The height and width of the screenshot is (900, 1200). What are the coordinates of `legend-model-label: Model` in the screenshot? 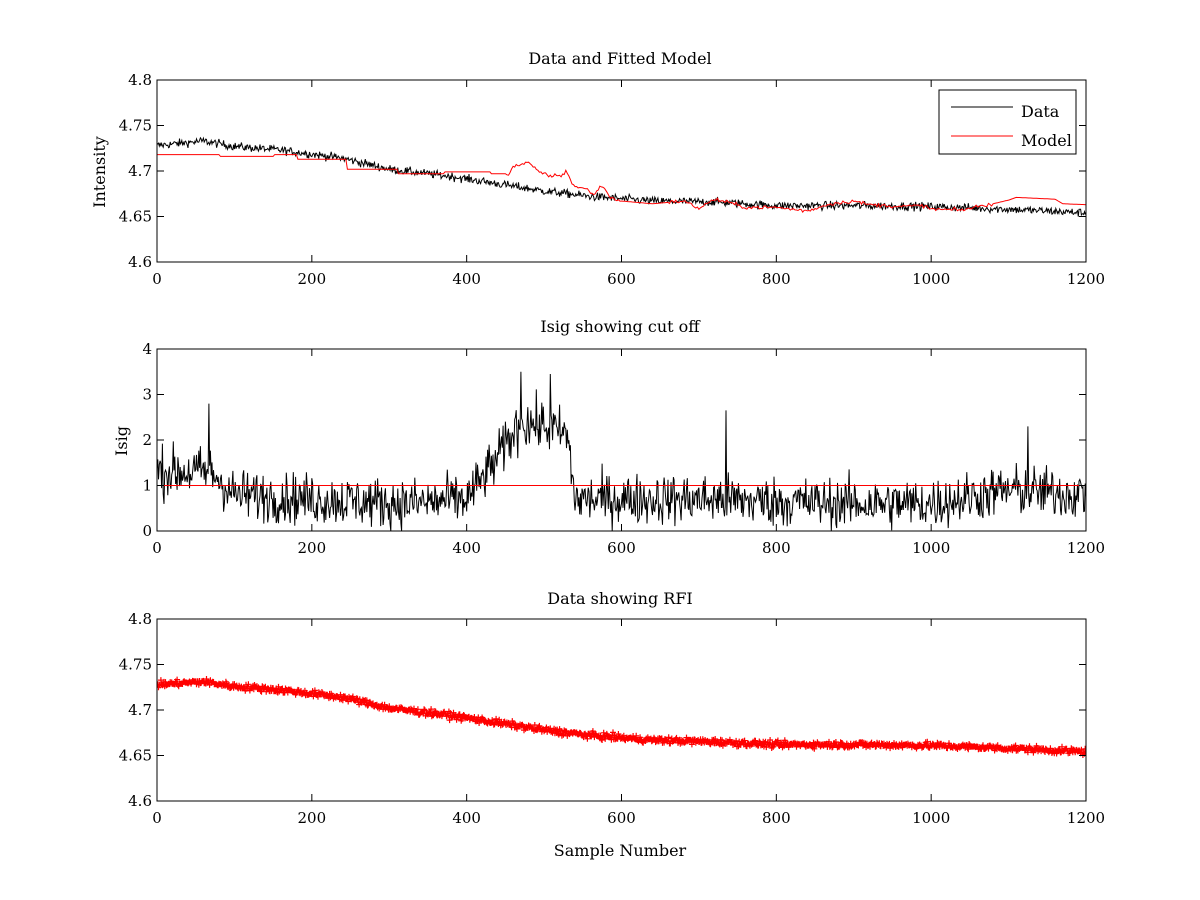 It's located at (1046, 140).